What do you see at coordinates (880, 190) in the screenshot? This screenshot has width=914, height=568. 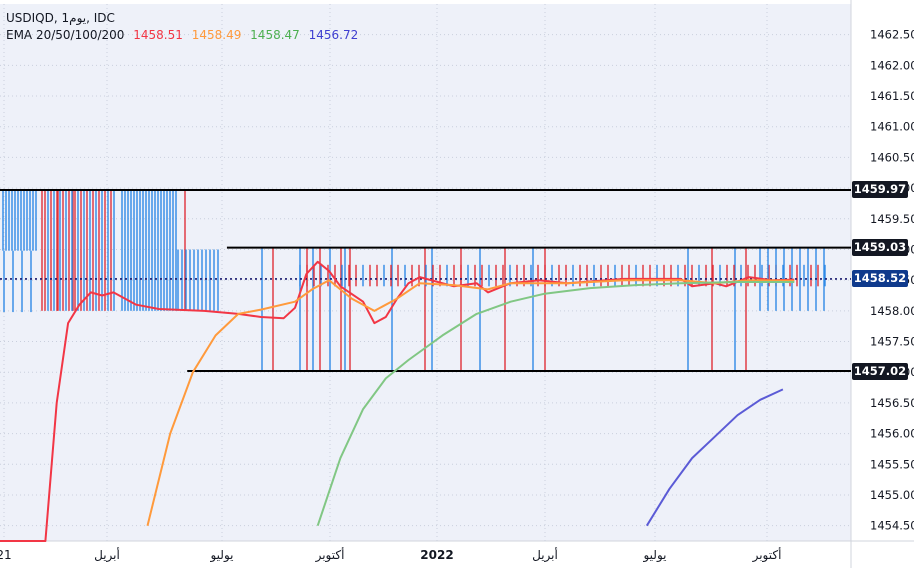 I see `level-price-tag: 1459.97` at bounding box center [880, 190].